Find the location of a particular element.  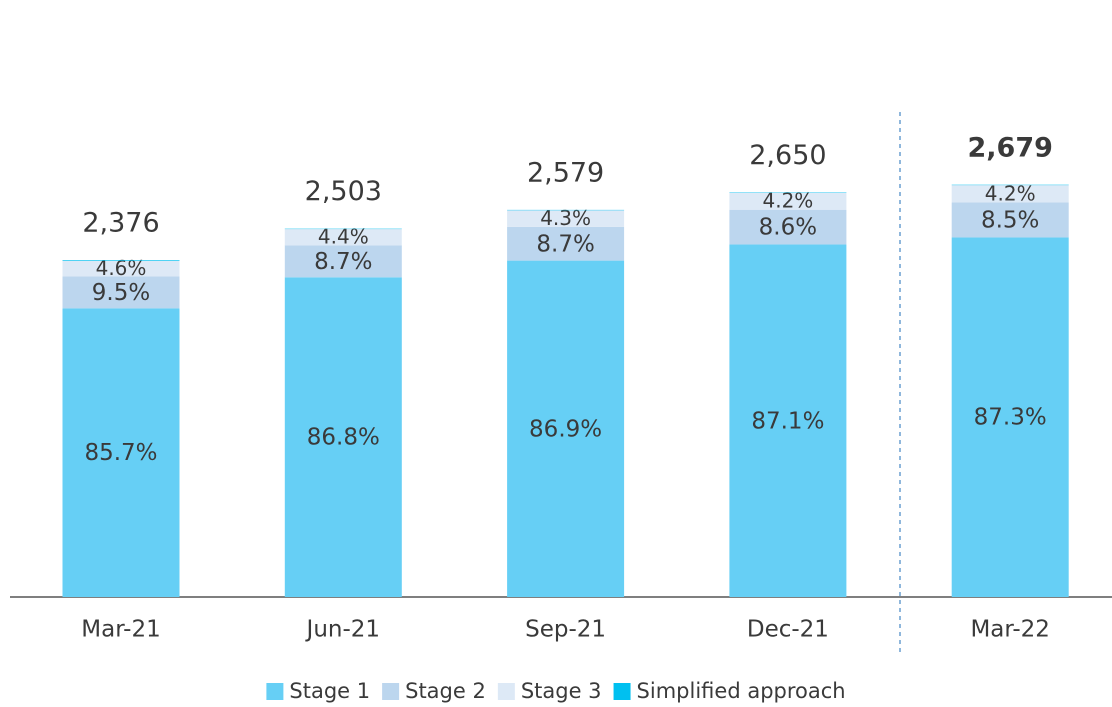

data-label: 85.7% is located at coordinates (120, 453).